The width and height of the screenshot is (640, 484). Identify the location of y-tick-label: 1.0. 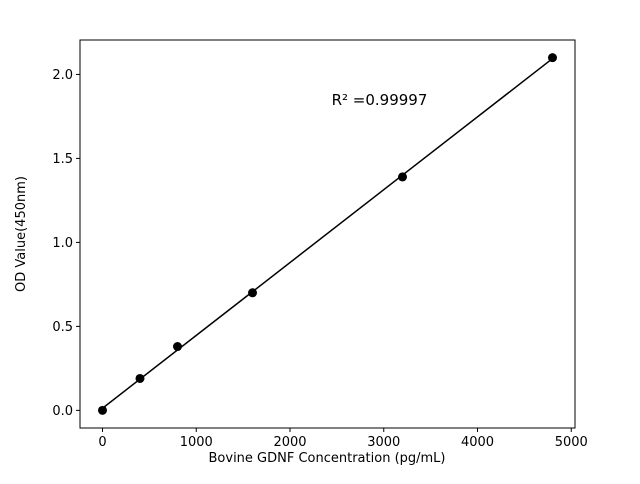
(62, 243).